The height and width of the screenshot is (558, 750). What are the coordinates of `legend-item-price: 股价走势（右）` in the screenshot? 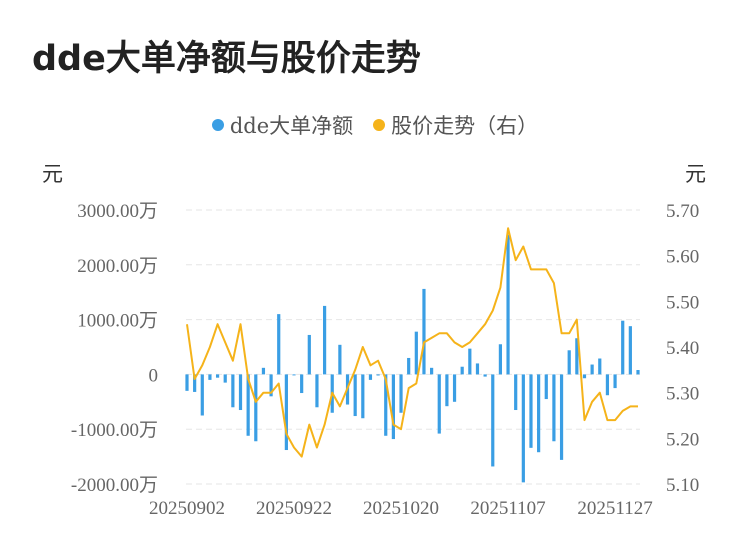 It's located at (455, 125).